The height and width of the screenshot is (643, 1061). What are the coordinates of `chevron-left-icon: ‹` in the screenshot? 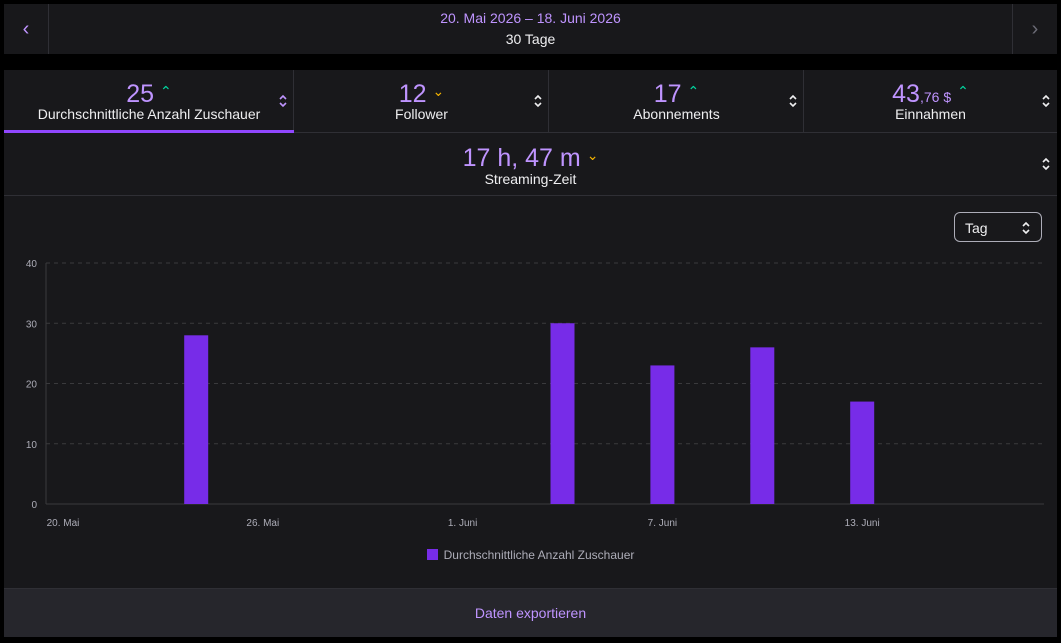 It's located at (26, 28).